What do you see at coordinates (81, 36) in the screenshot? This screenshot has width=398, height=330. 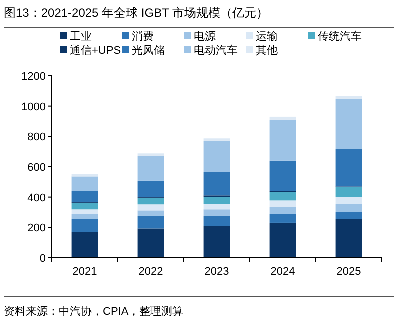 I see `legend-label: 工业` at bounding box center [81, 36].